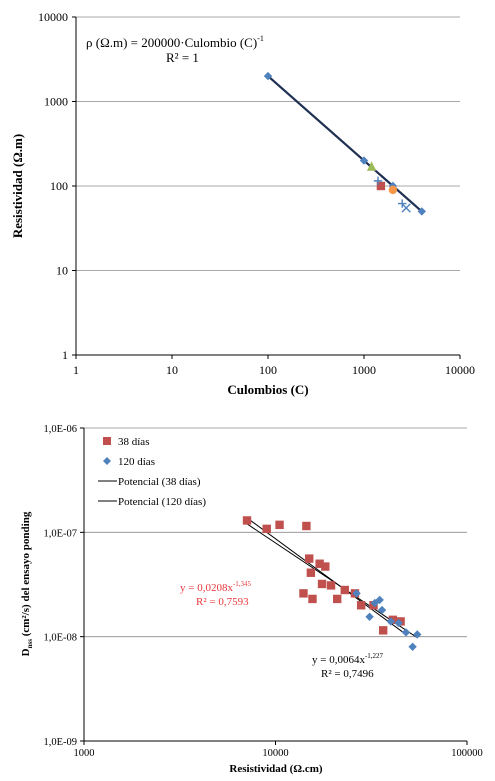  What do you see at coordinates (56, 102) in the screenshot?
I see `chart1-y-tick-label: 1000` at bounding box center [56, 102].